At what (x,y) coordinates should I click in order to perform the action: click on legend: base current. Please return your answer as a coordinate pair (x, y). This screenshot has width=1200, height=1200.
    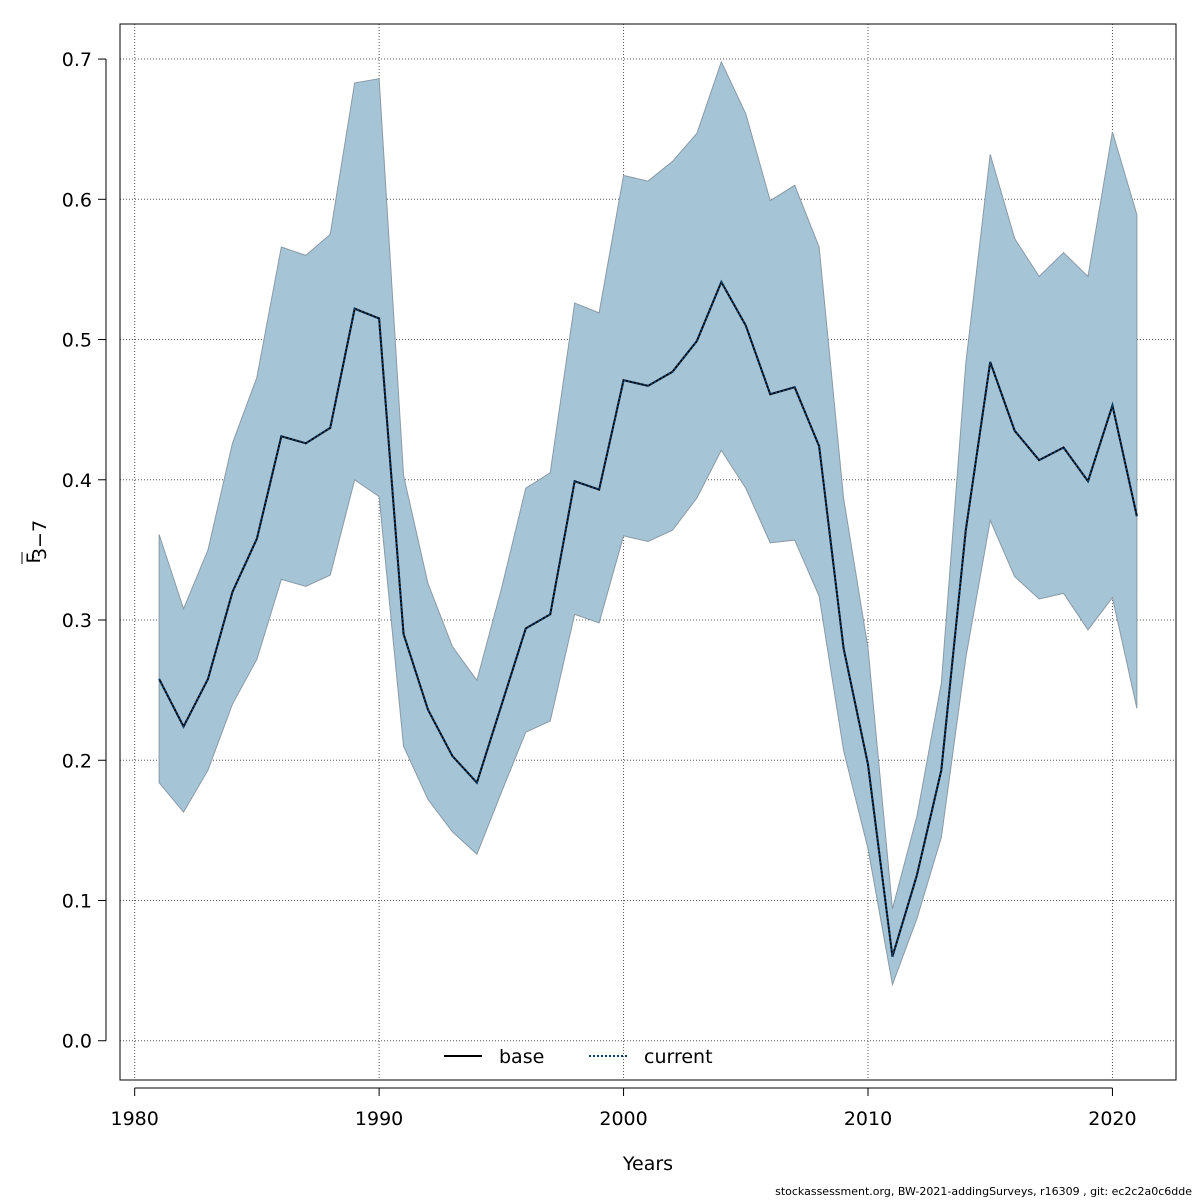
    Looking at the image, I should click on (578, 1057).